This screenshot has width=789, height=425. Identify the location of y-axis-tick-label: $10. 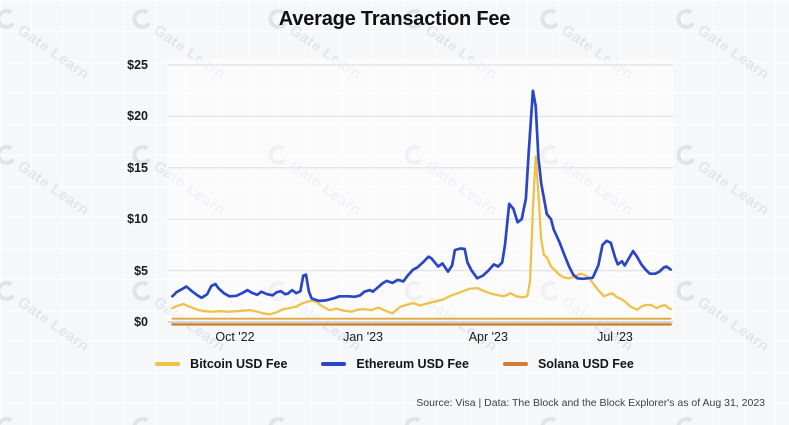
(137, 219).